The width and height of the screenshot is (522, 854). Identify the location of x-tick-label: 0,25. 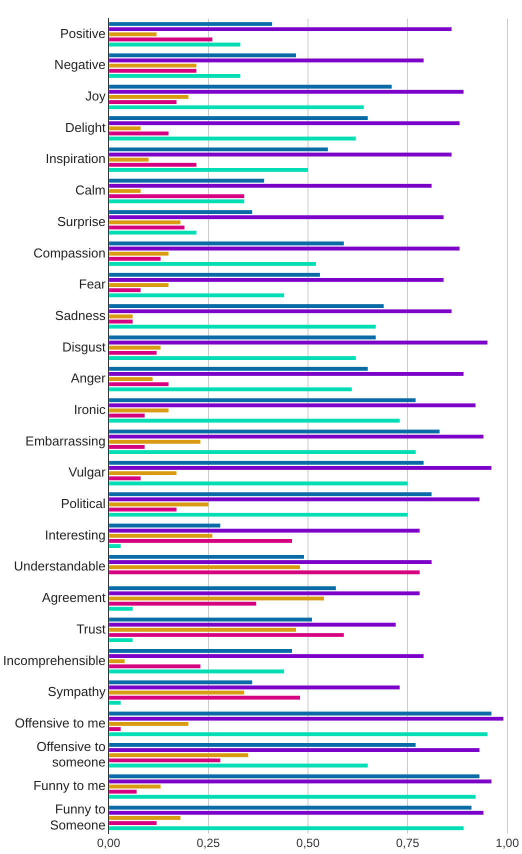
(208, 843).